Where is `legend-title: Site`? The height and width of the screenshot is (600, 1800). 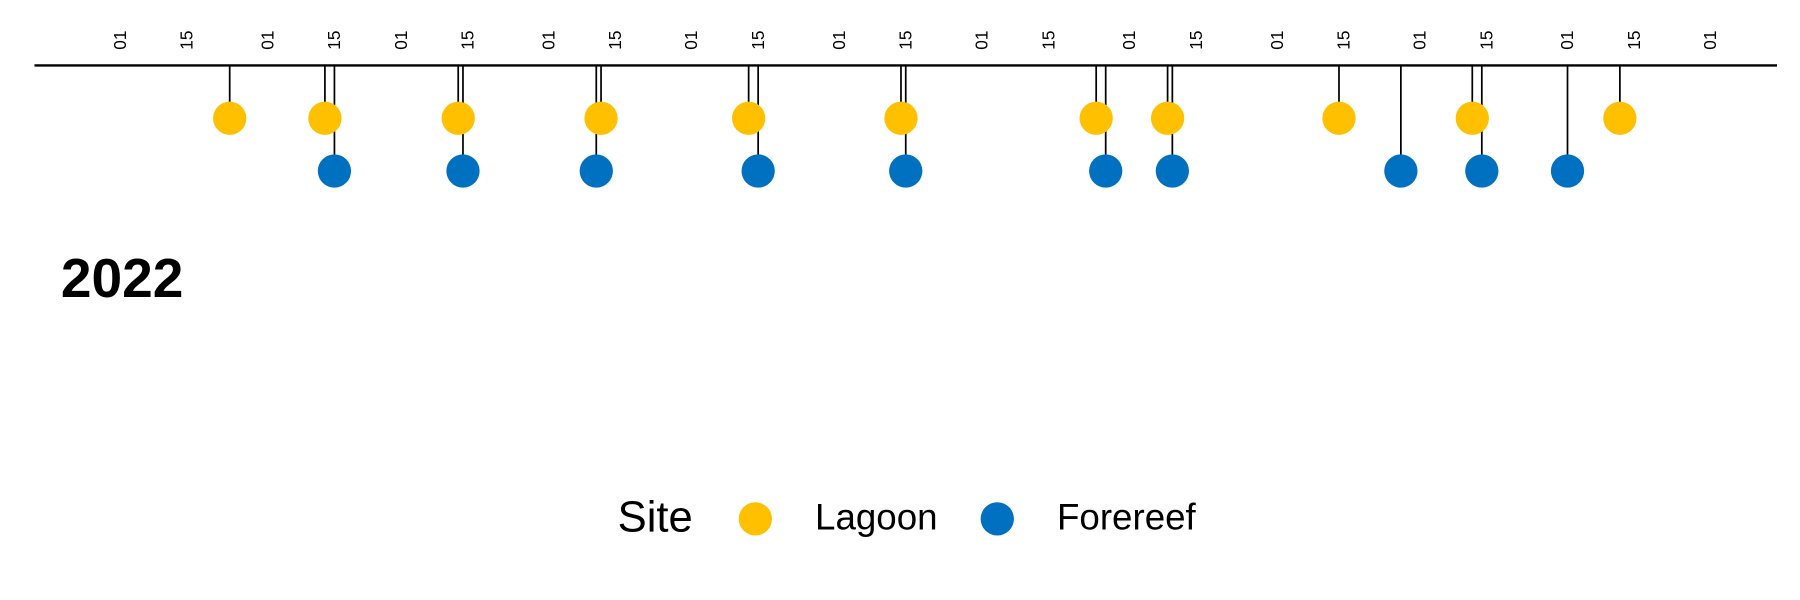
legend-title: Site is located at coordinates (655, 518).